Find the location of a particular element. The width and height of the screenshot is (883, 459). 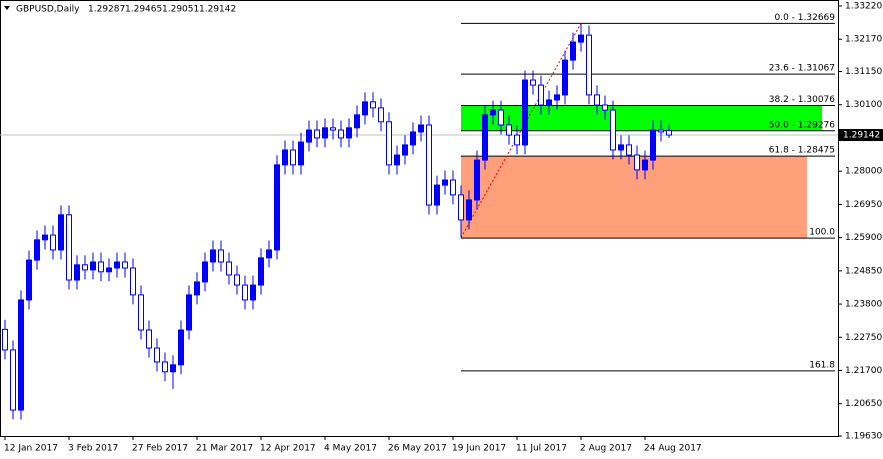

y-tick-label: 1.24850 is located at coordinates (863, 271).